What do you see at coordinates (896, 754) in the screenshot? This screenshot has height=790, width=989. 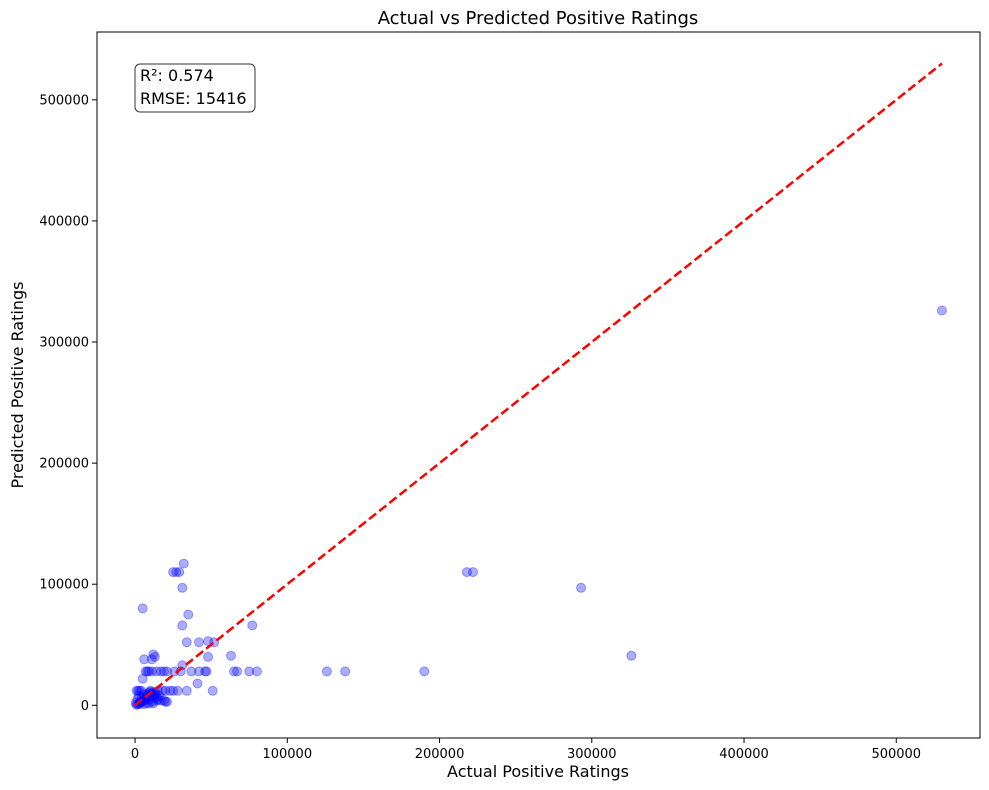 I see `x-tick-label: 500000` at bounding box center [896, 754].